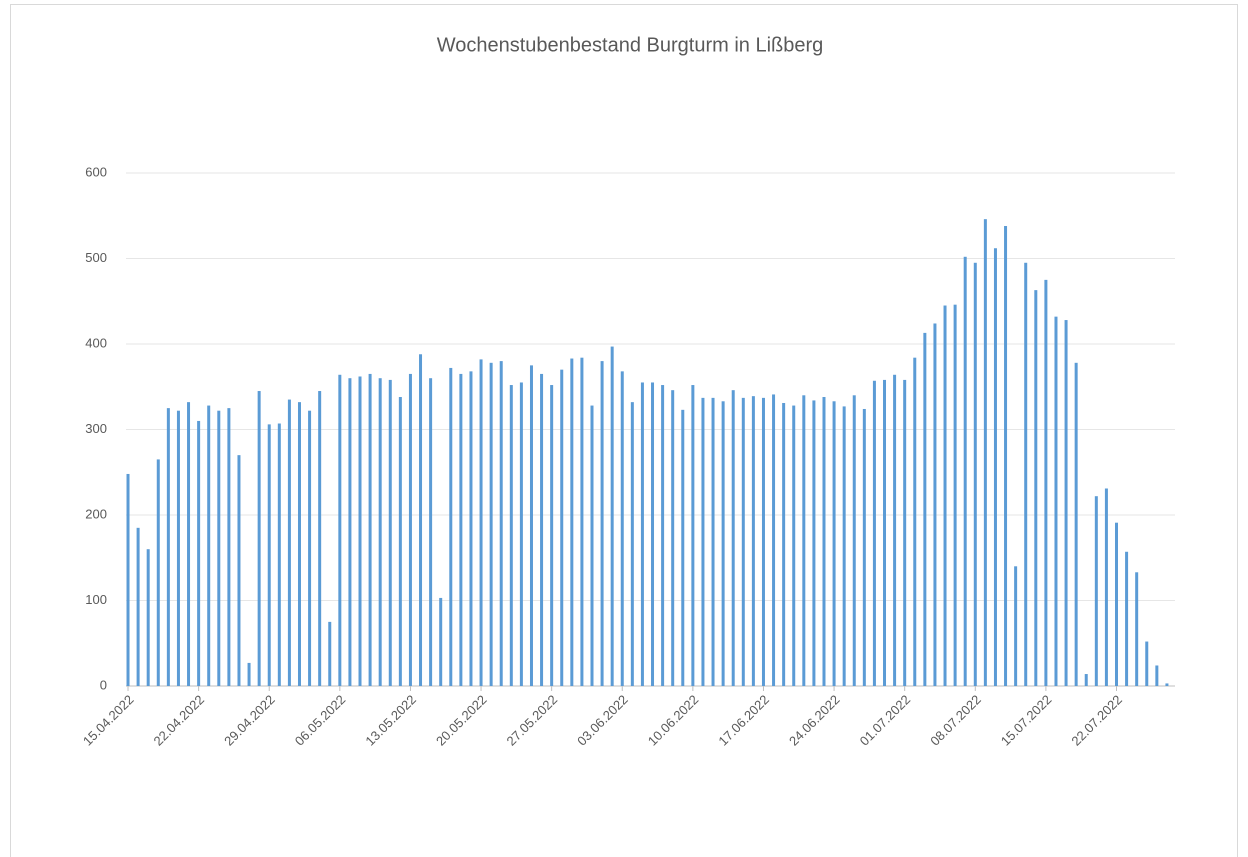  I want to click on y-tick-label: 300, so click(96, 428).